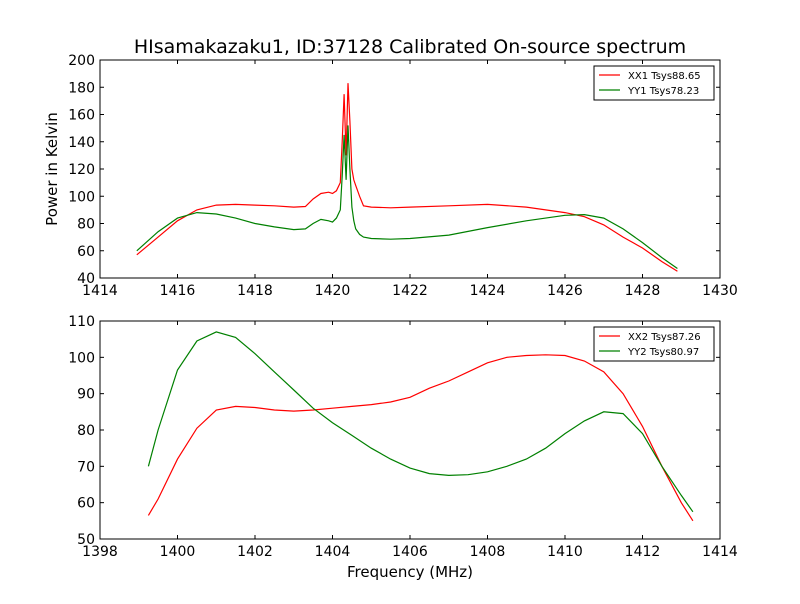 Image resolution: width=800 pixels, height=604 pixels. Describe the element at coordinates (664, 76) in the screenshot. I see `legend-entry: XX1 Tsys88.65` at that location.